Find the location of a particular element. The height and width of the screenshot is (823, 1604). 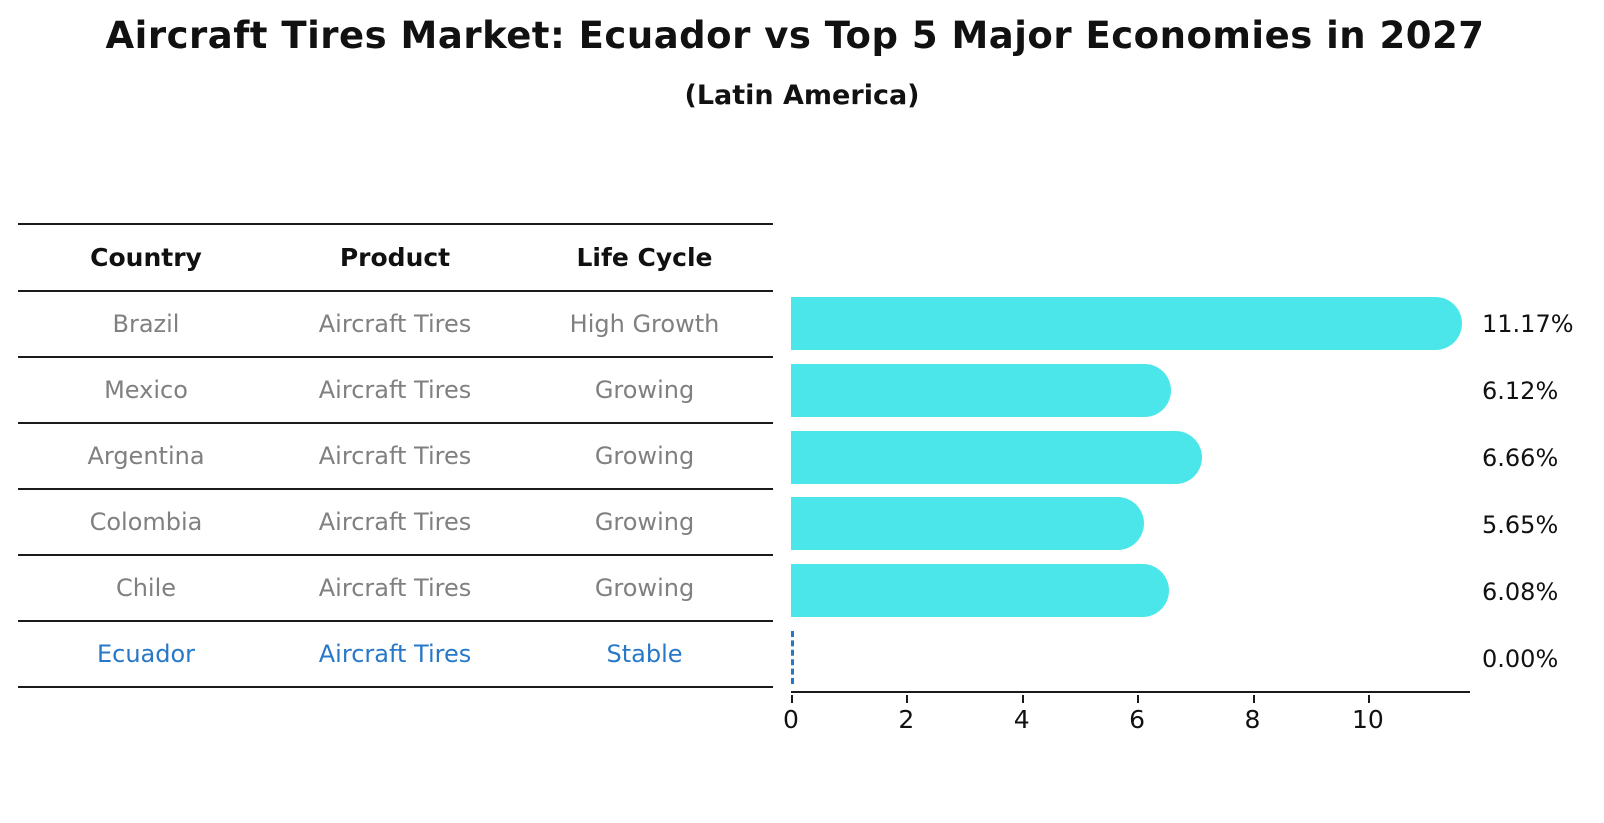

table-row: Colombia Aircraft Tires Growing is located at coordinates (395, 523).